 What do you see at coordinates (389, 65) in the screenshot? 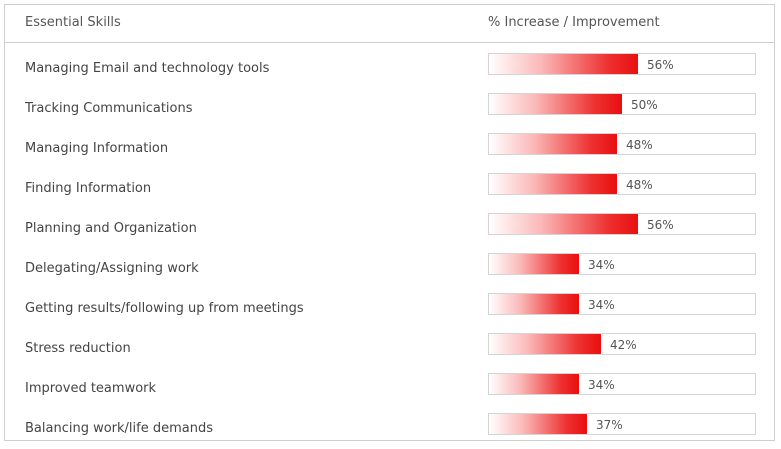
I see `skill-row: Managing Email and technology tools 56%` at bounding box center [389, 65].